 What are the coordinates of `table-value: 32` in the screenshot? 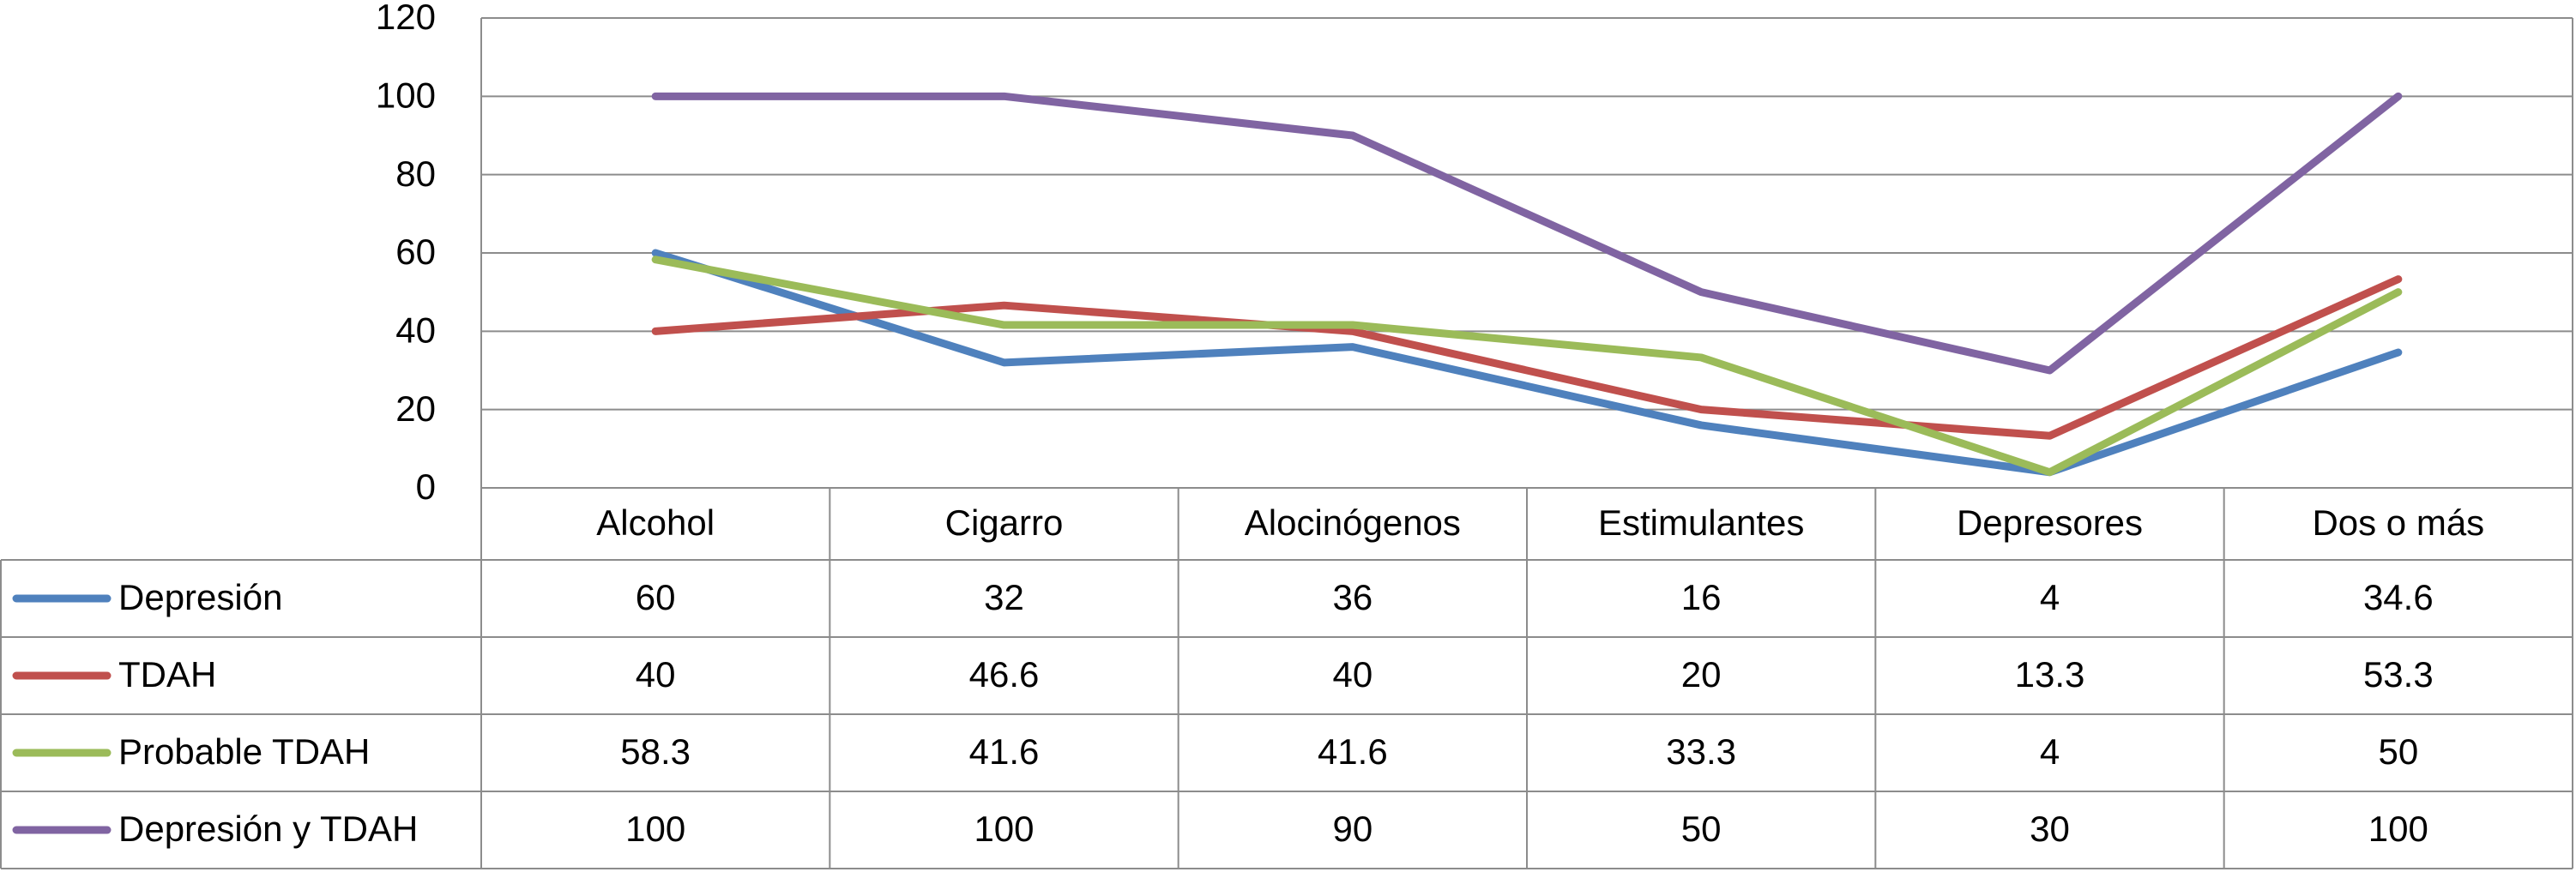 It's located at (1004, 597).